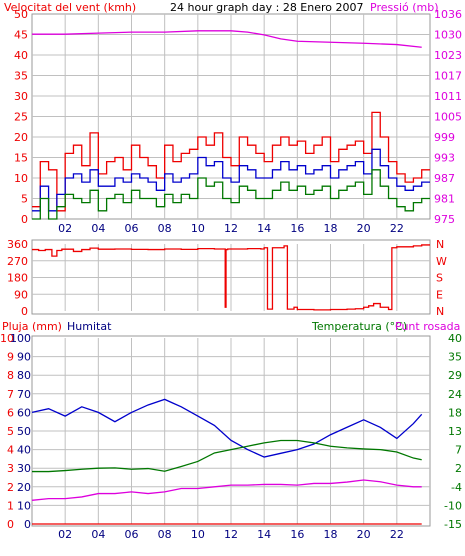  Describe the element at coordinates (89, 326) in the screenshot. I see `humidity-axis-label: Humitat` at that location.